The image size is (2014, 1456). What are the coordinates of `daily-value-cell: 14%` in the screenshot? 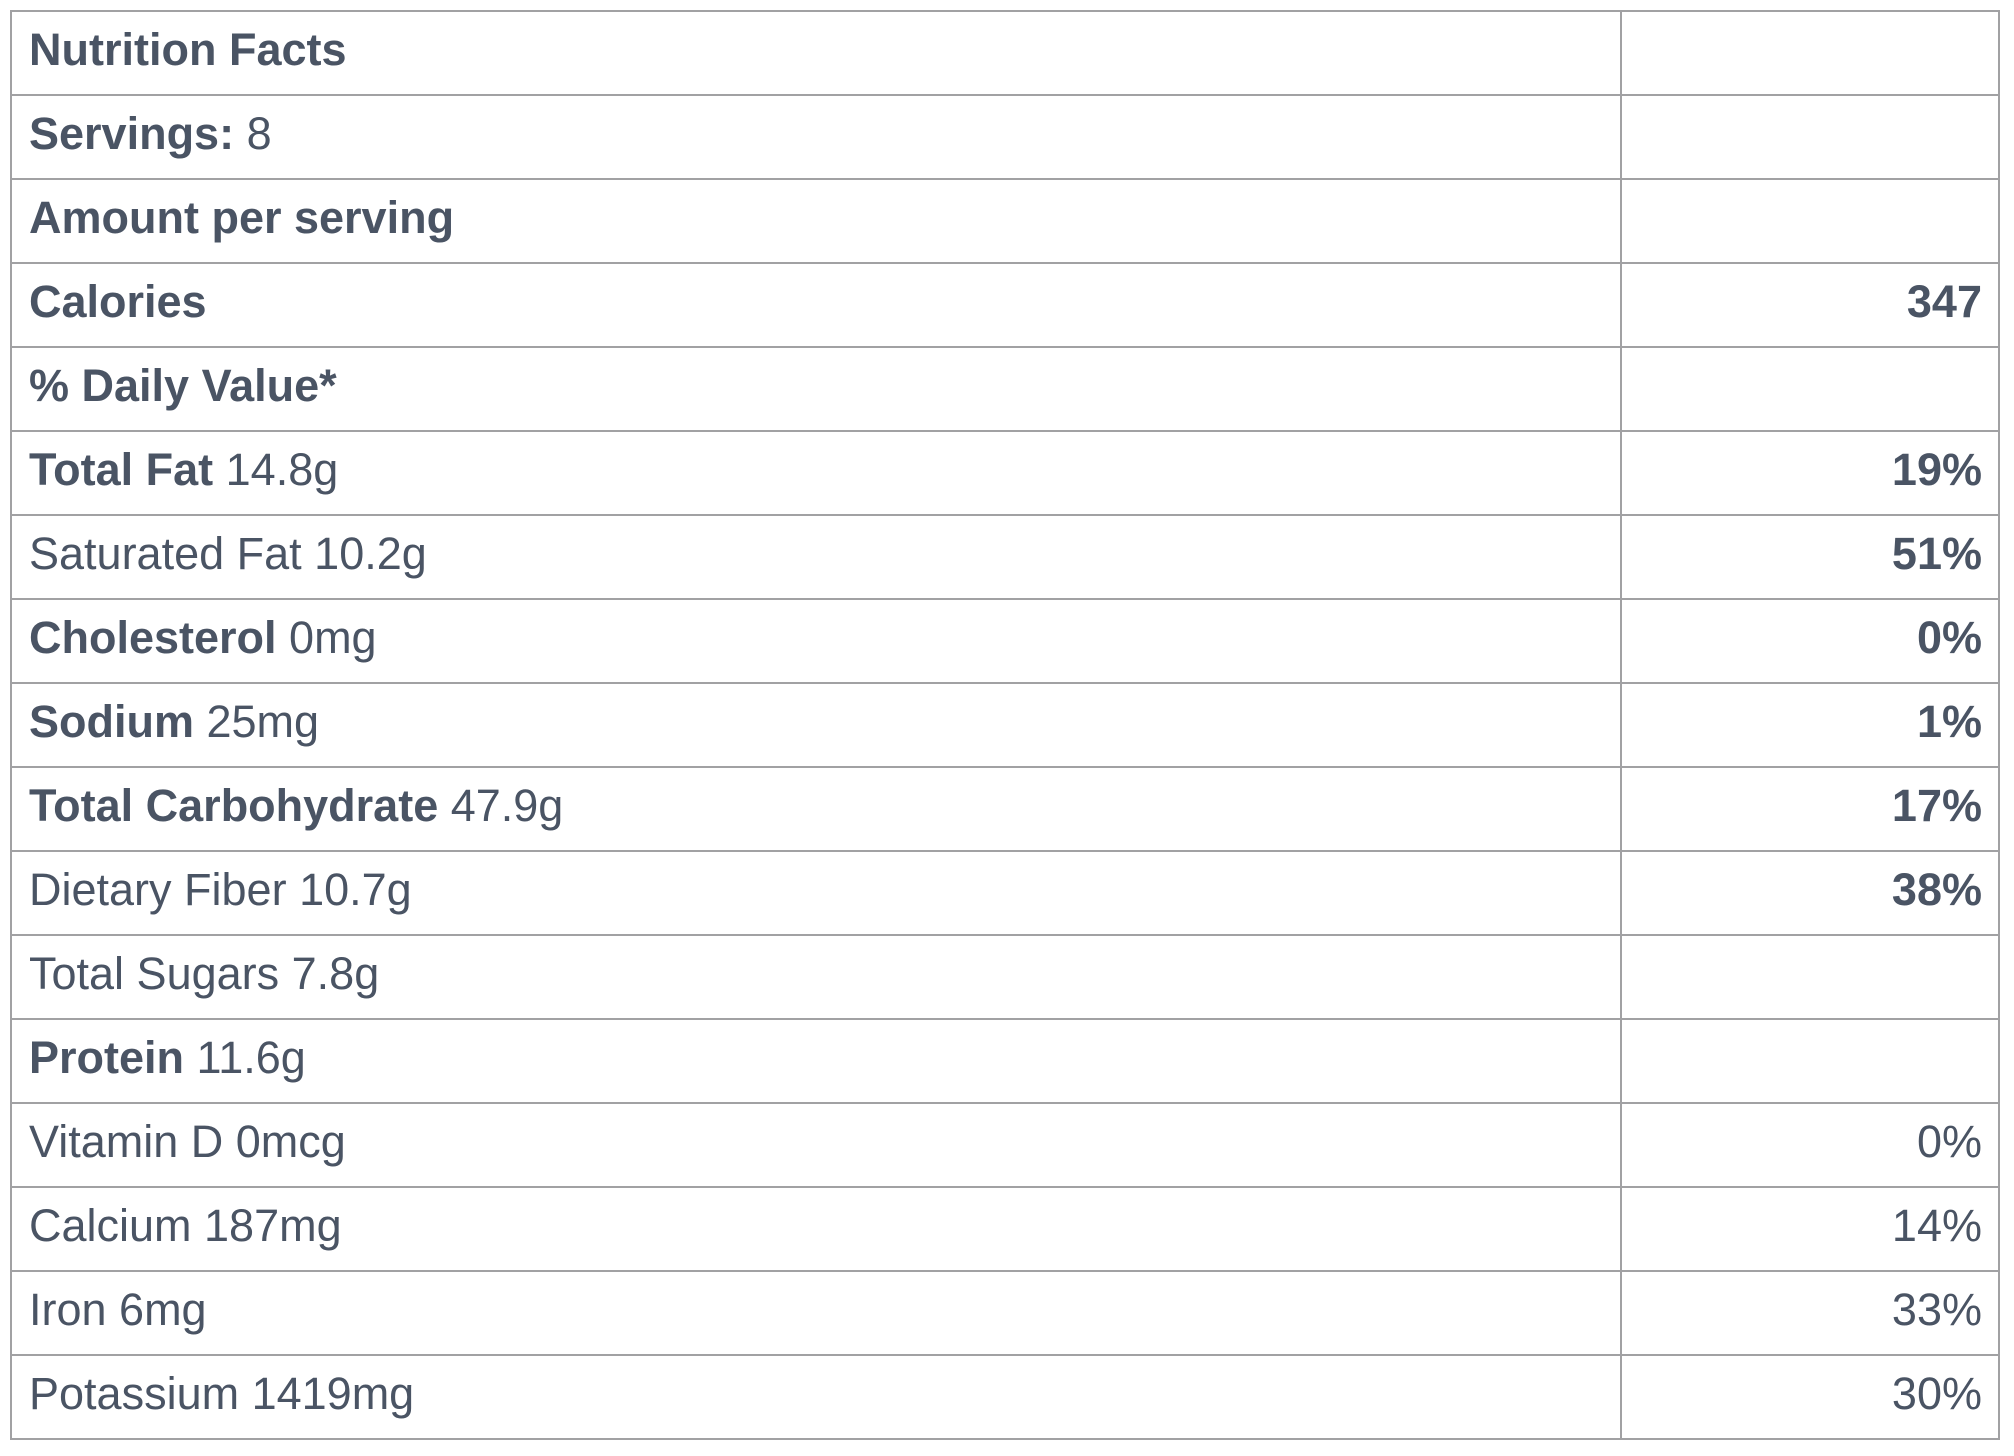 It's located at (1810, 1229).